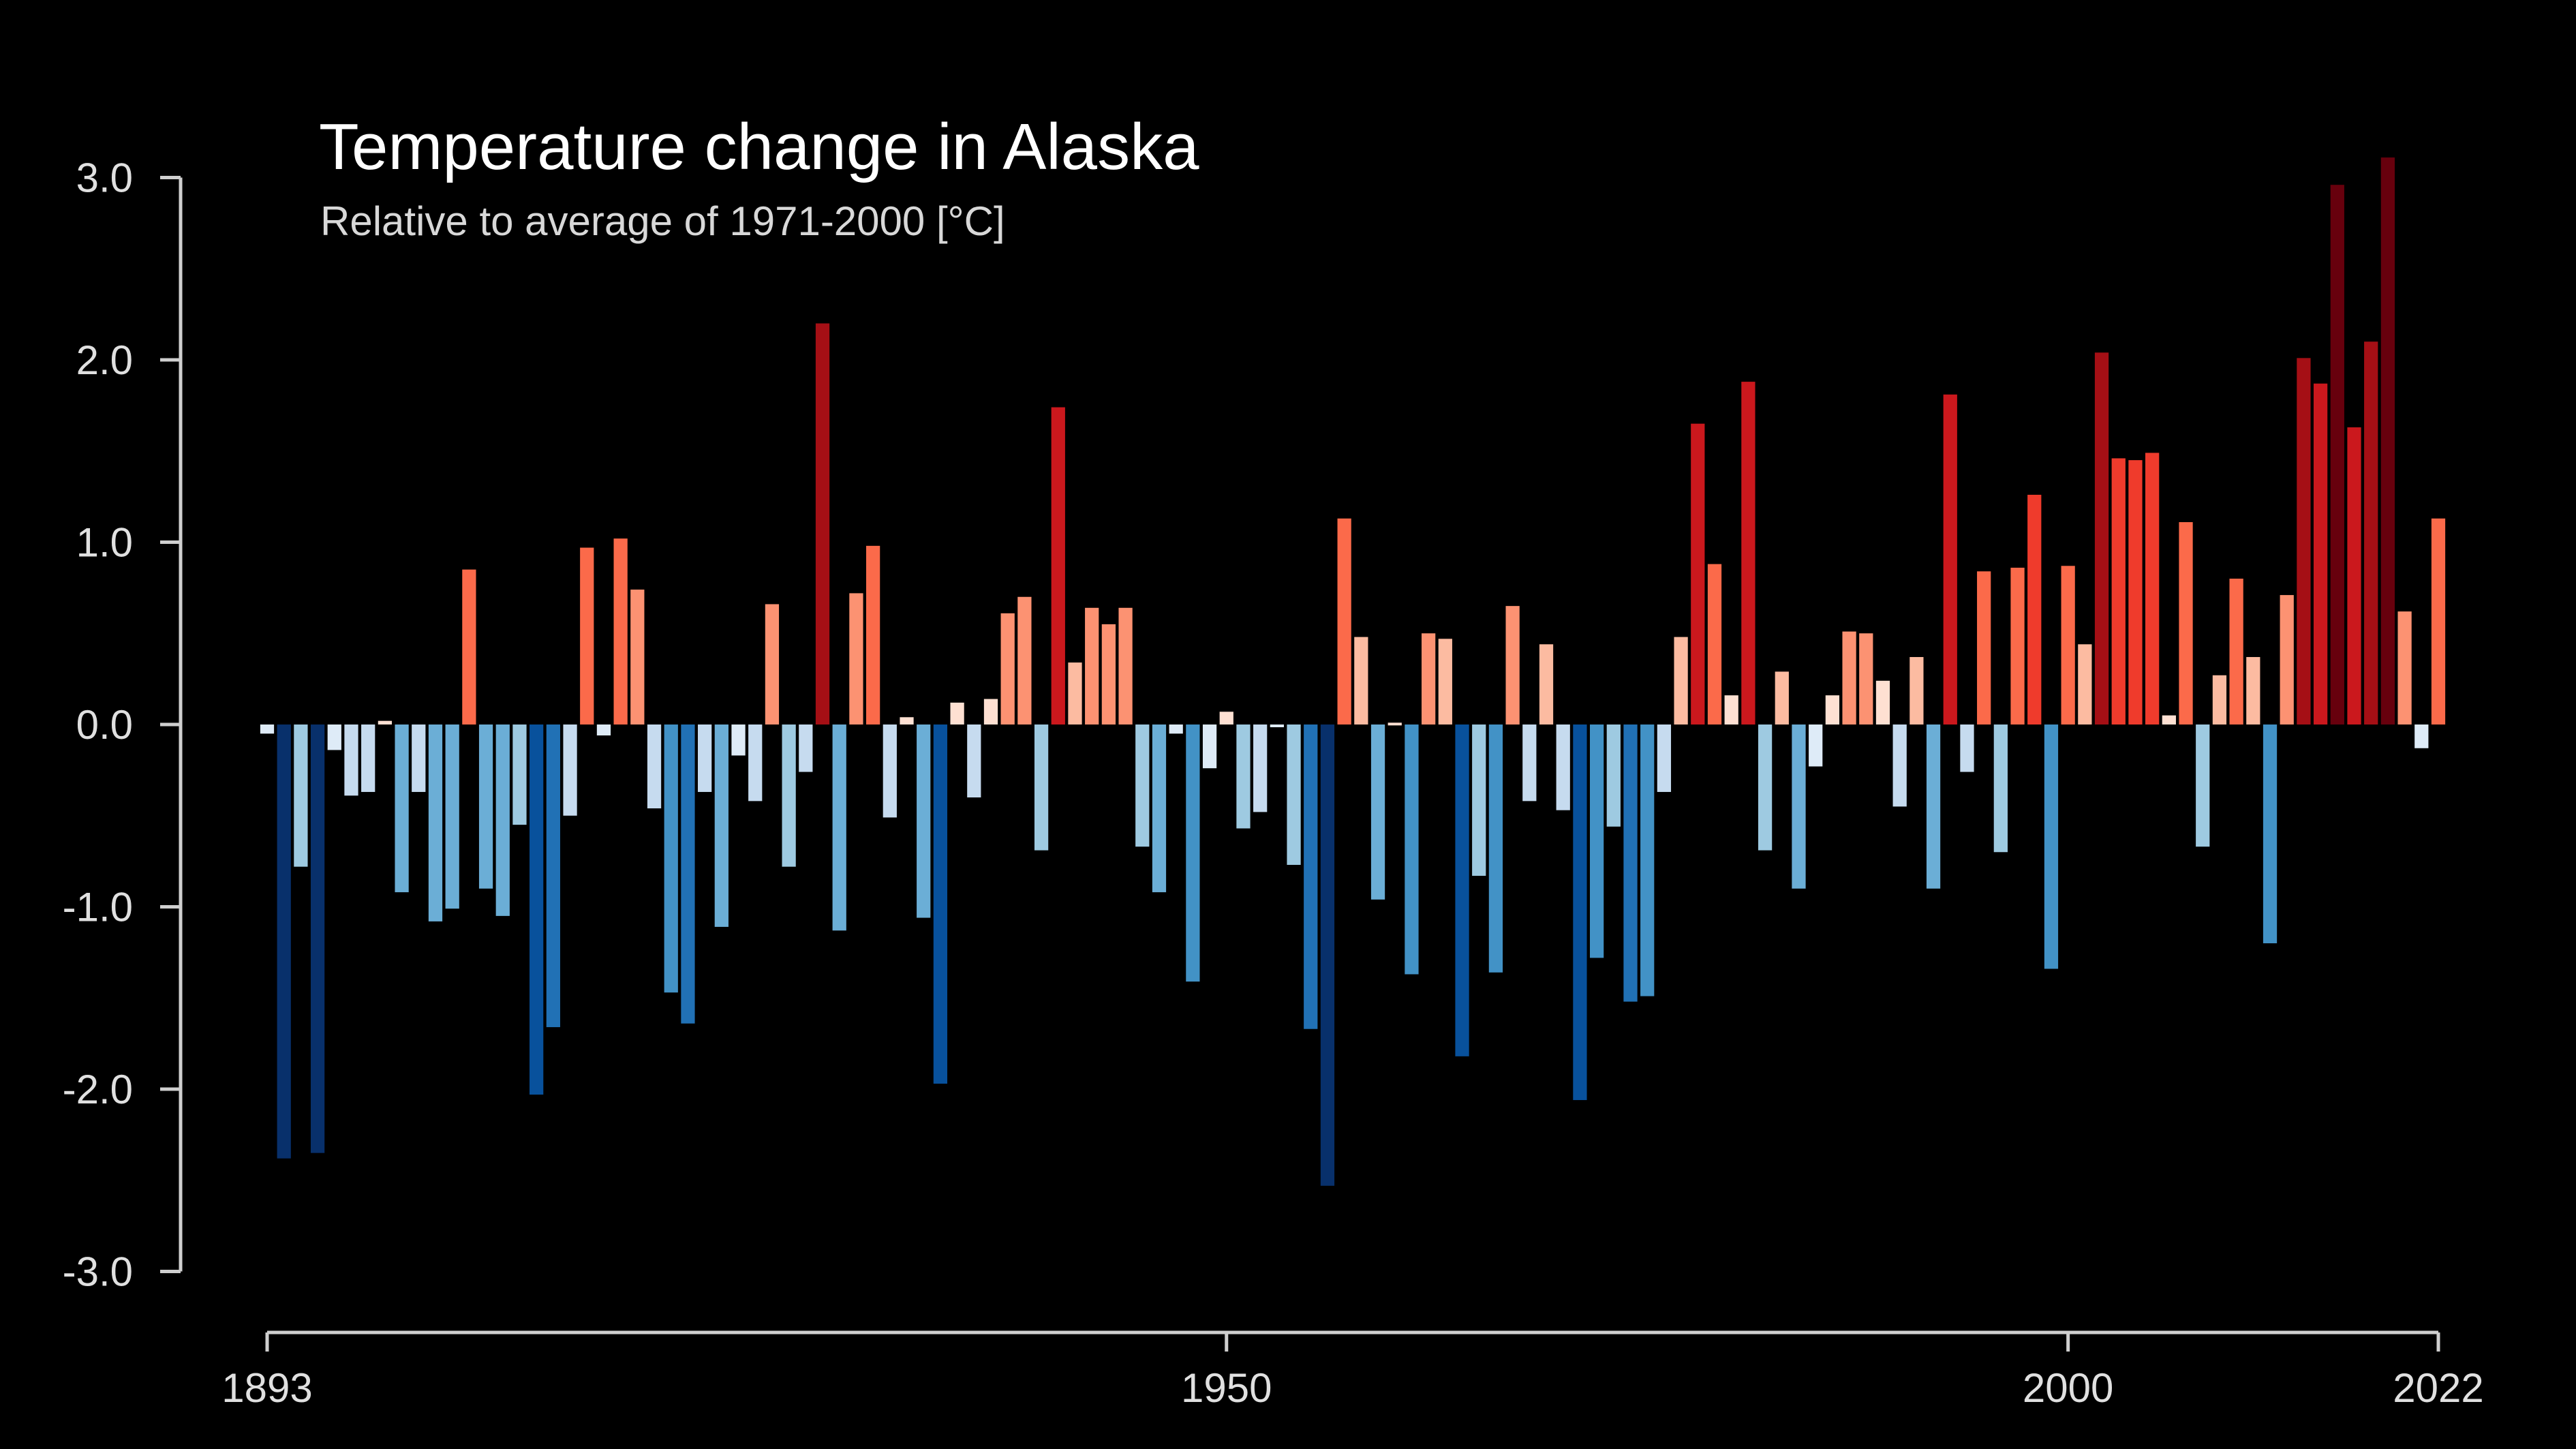 This screenshot has width=2576, height=1449. I want to click on chart-subtitle: Relative to average of 1971-2000 [°C], so click(662, 221).